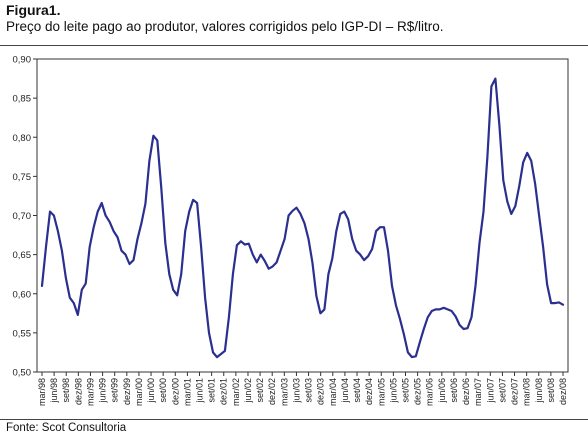 This screenshot has width=588, height=438. What do you see at coordinates (430, 392) in the screenshot?
I see `x-tick-label: mar/06` at bounding box center [430, 392].